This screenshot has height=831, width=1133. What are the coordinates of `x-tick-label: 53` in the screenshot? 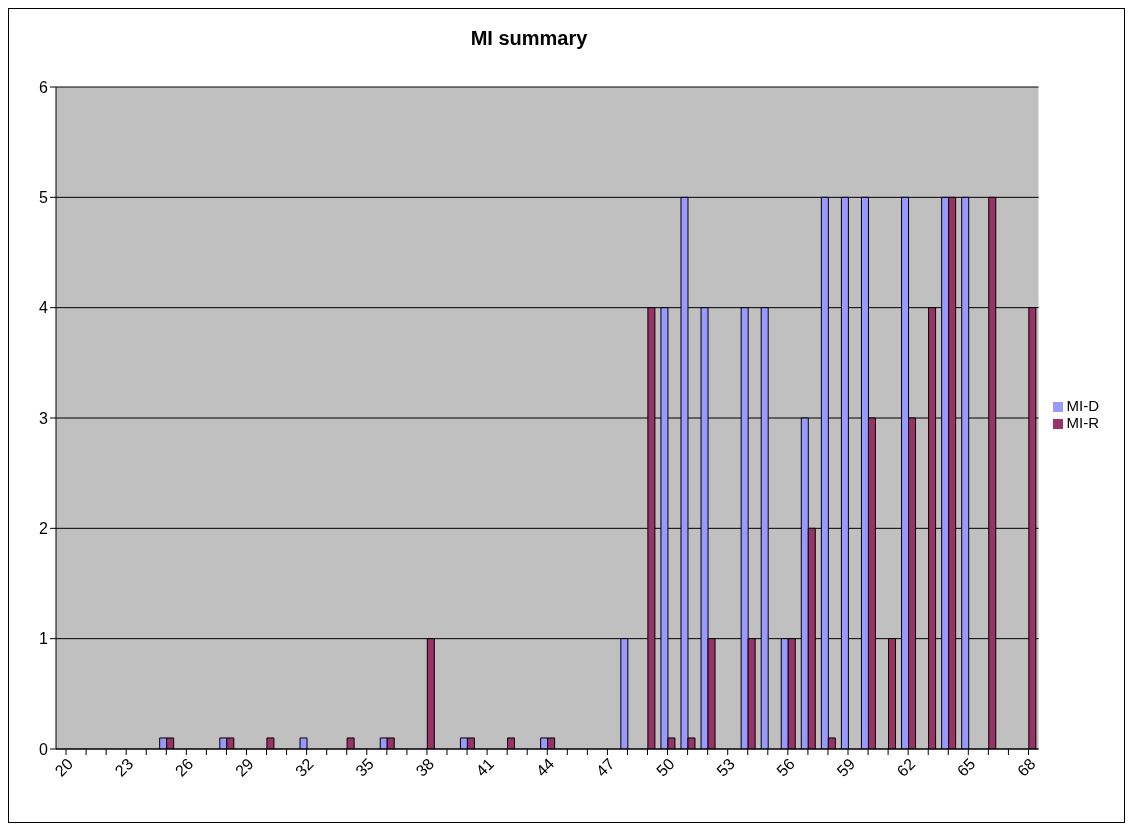 It's located at (725, 767).